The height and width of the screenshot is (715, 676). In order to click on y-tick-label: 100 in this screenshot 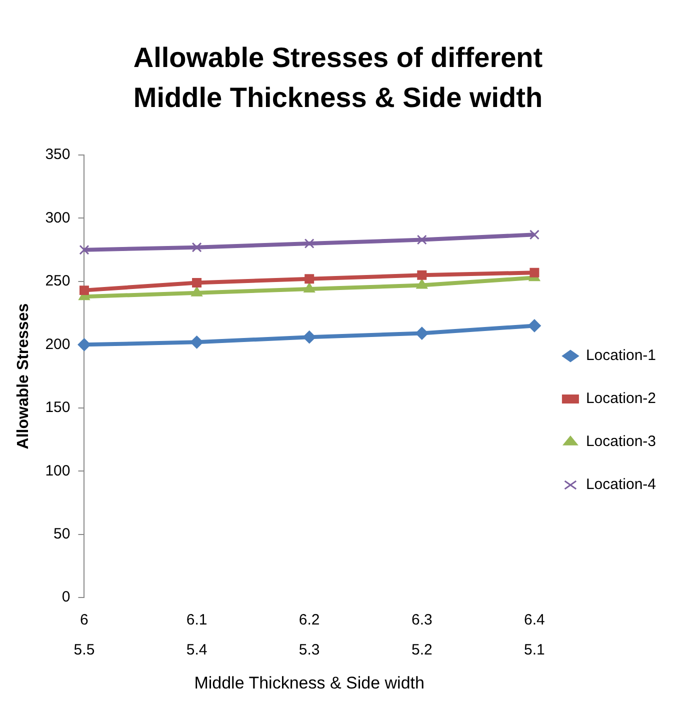, I will do `click(57, 471)`.